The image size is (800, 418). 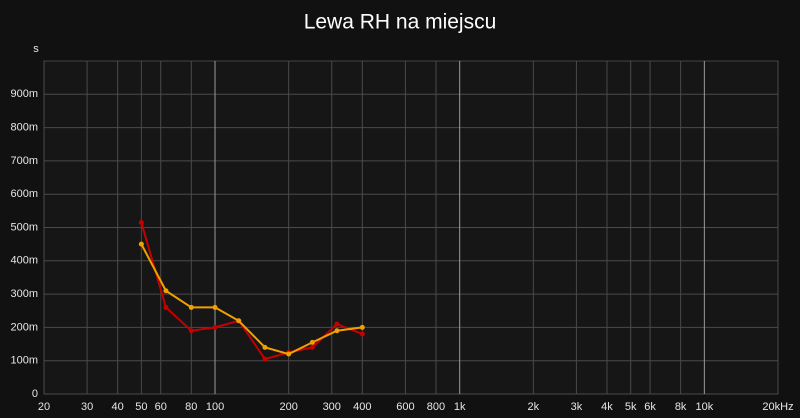 What do you see at coordinates (362, 407) in the screenshot?
I see `x-tick-label: 400` at bounding box center [362, 407].